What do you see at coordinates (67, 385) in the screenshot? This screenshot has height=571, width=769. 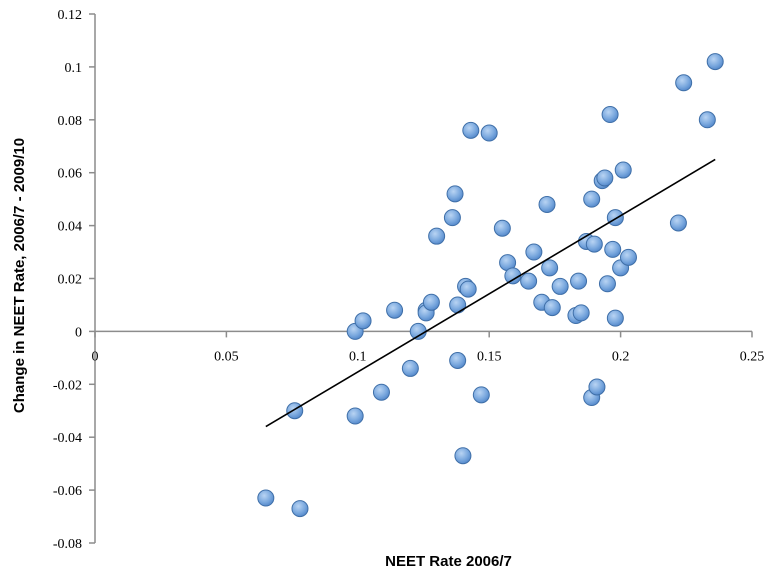 I see `y-tick-label: -0.02` at bounding box center [67, 385].